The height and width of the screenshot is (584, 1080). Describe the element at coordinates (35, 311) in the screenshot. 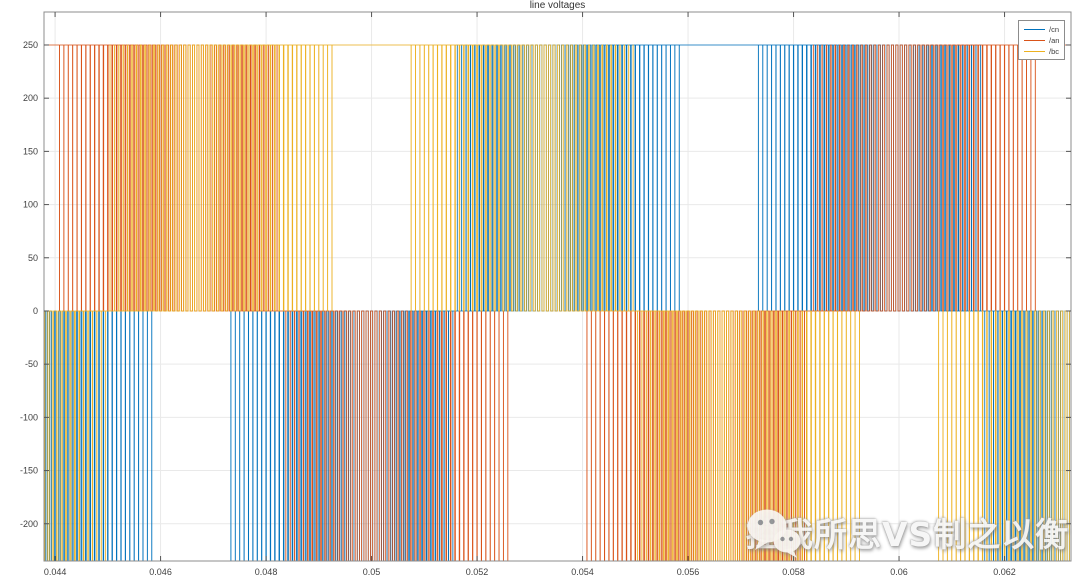

I see `y-tick-label: 0` at that location.